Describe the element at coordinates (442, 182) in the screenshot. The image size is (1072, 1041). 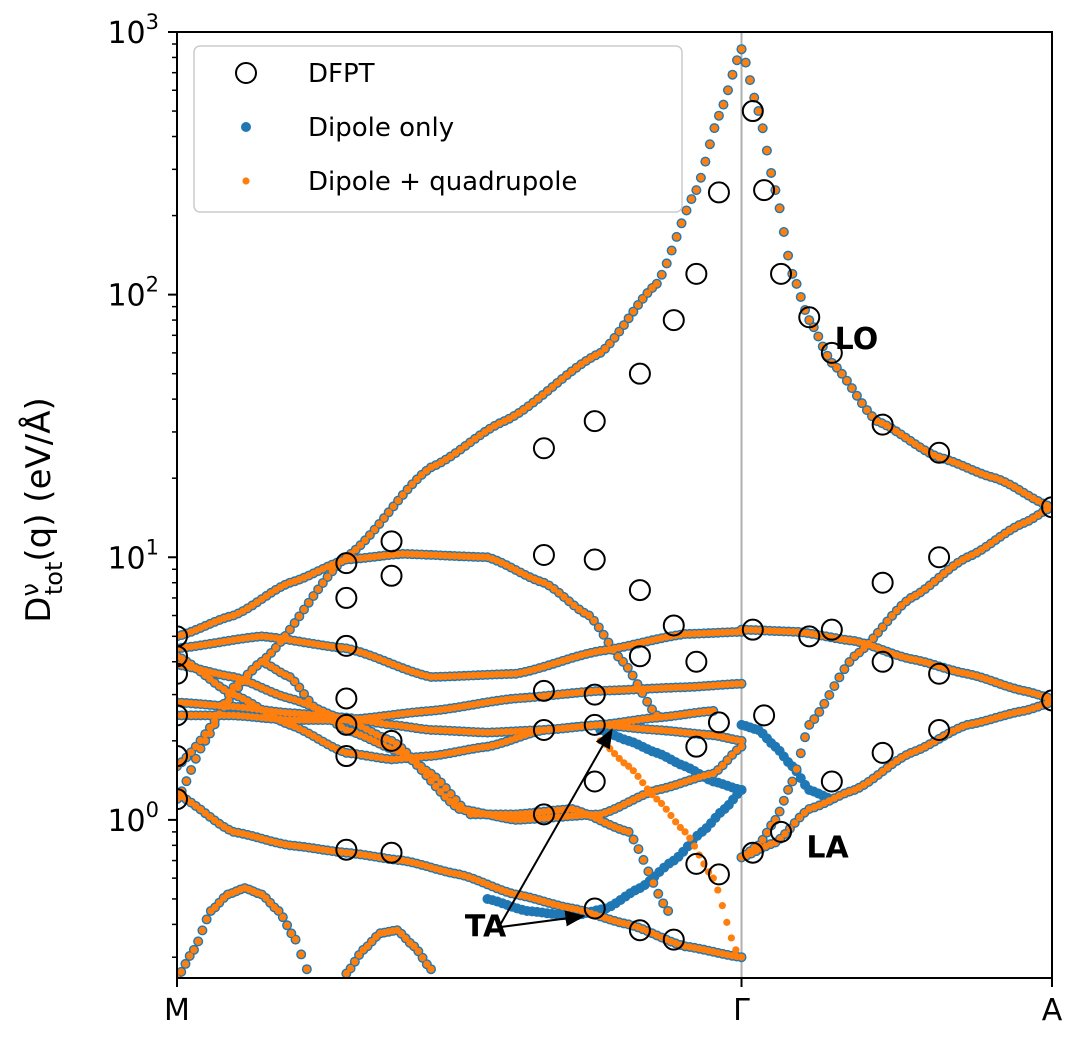
I see `legend-label: Dipole + quadrupole` at that location.